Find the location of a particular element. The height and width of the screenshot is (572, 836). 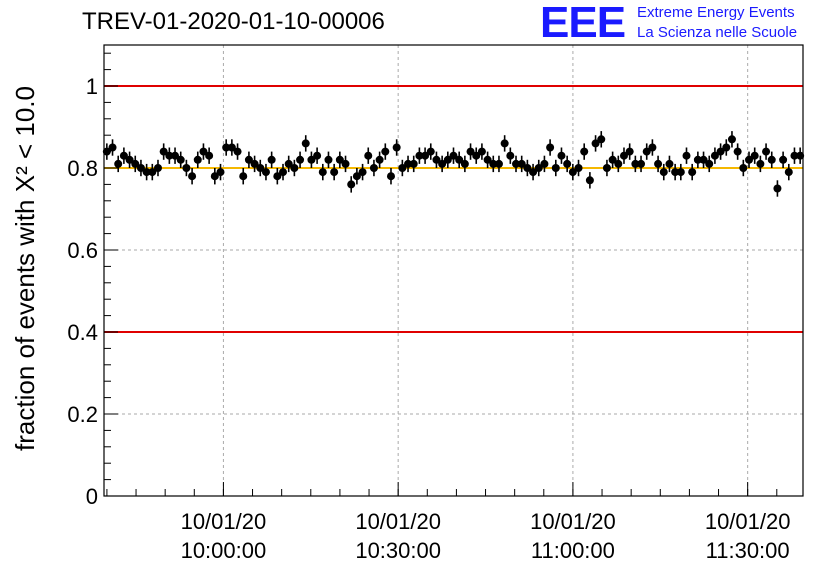

eee-logo-mark: EEE is located at coordinates (583, 23).